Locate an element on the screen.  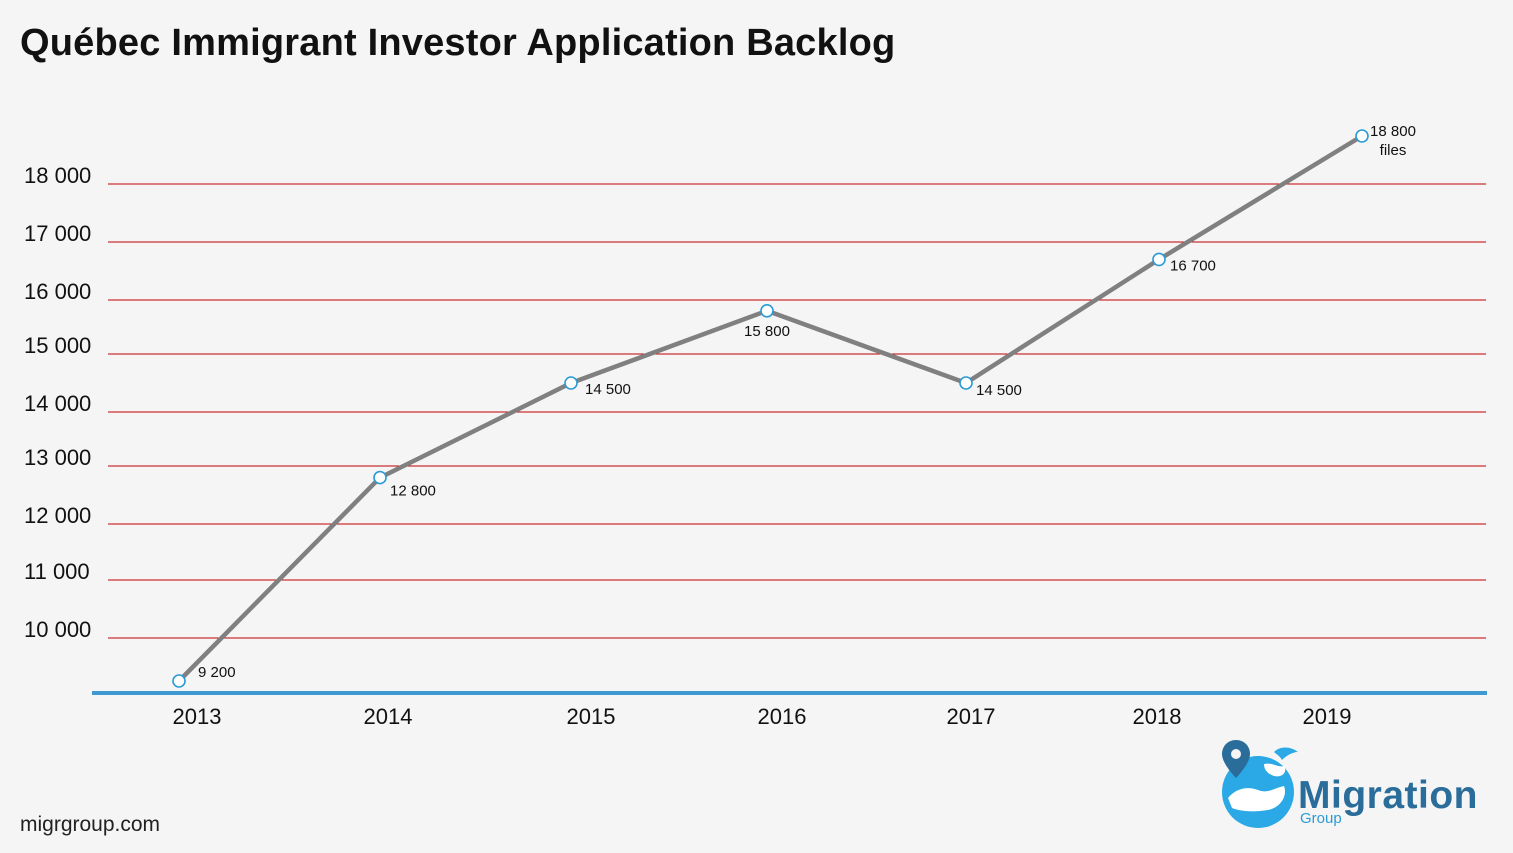
x-tick-label: 2017 is located at coordinates (971, 716).